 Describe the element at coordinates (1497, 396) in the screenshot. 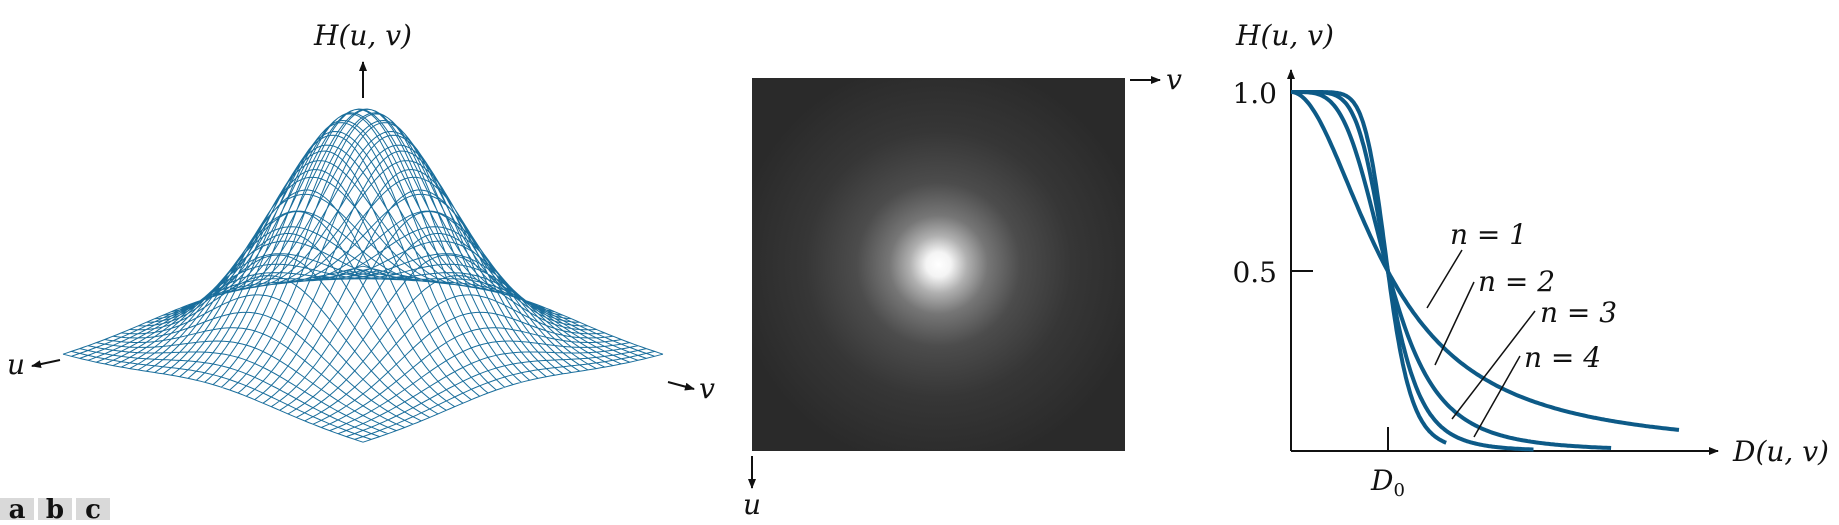

I see `leader-n4` at that location.